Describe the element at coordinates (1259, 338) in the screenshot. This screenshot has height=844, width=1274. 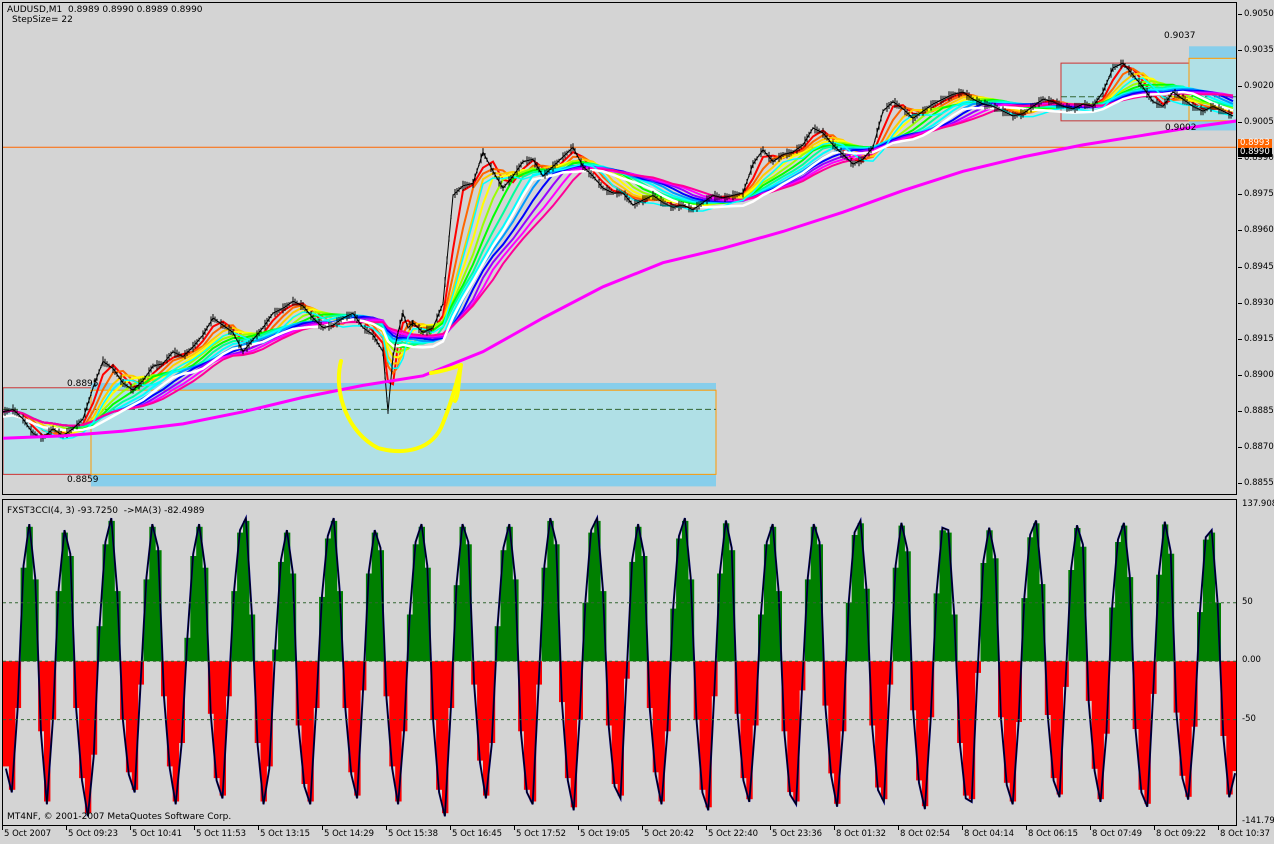
I see `price-axis-label: 0.8915` at that location.